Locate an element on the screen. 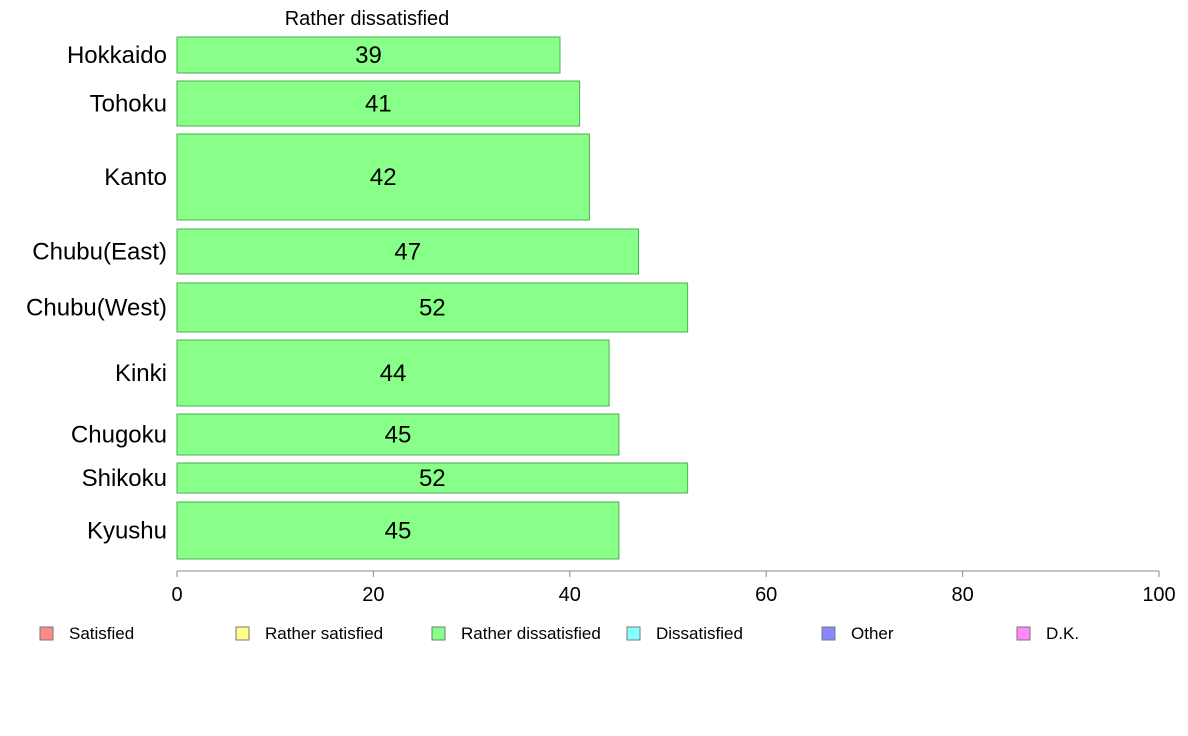  category-label: Chubu(East) is located at coordinates (99, 252).